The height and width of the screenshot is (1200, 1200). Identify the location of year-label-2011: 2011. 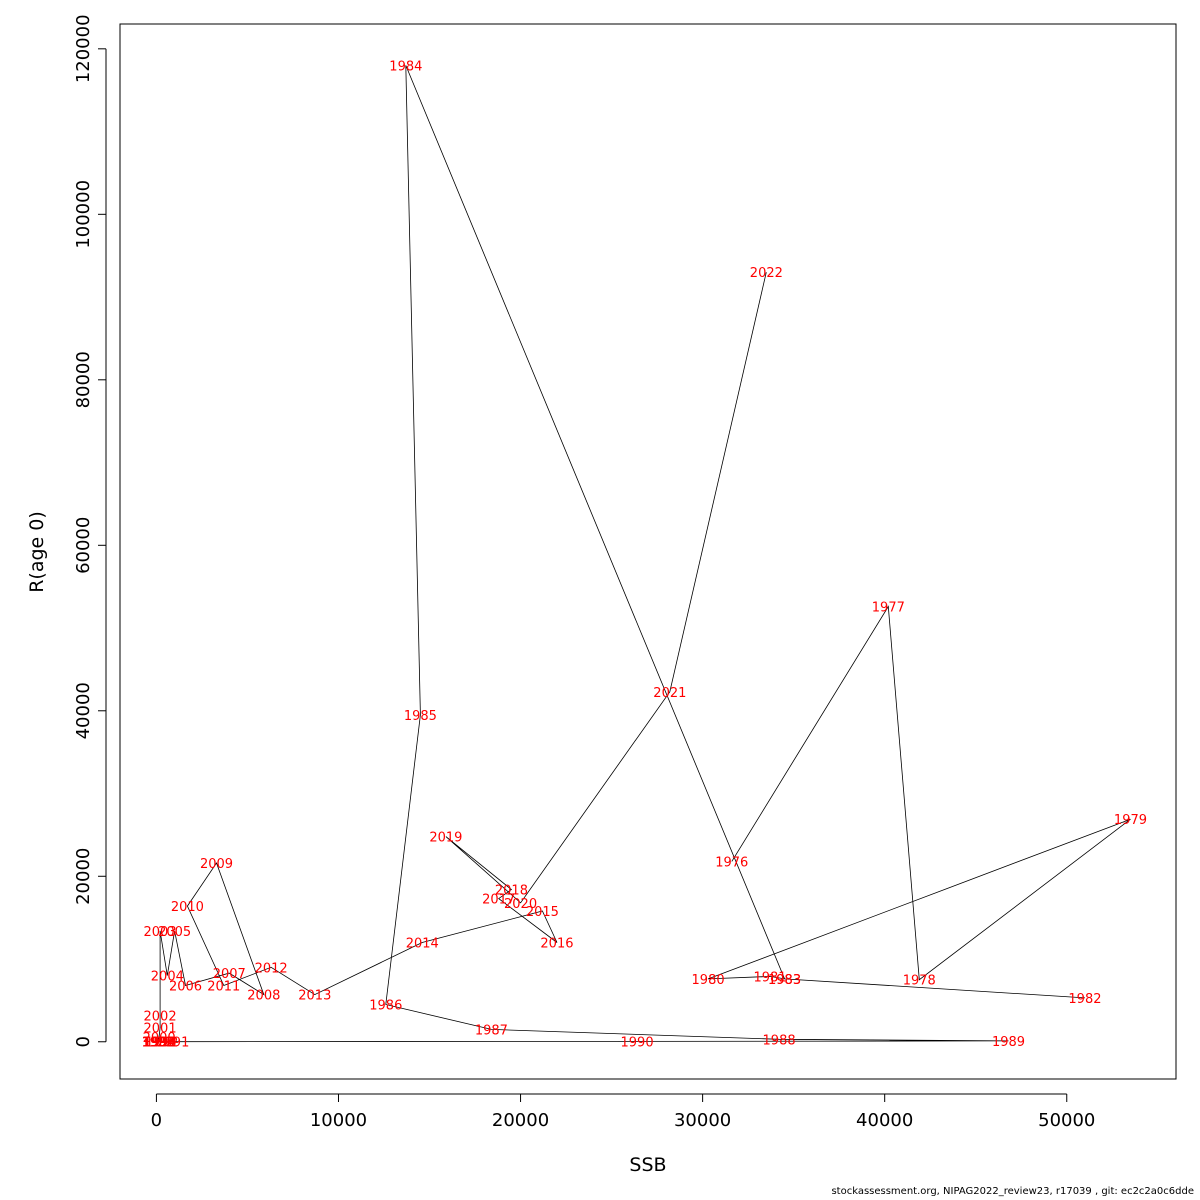
(223, 986).